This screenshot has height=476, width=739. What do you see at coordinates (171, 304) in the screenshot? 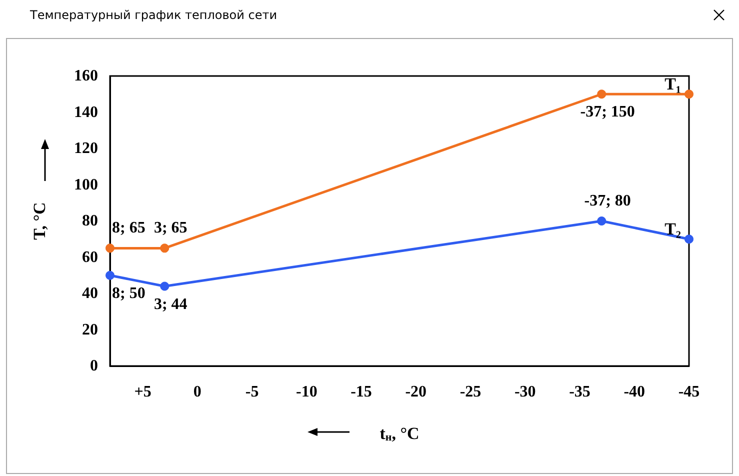
I see `annotation: 3; 44` at bounding box center [171, 304].